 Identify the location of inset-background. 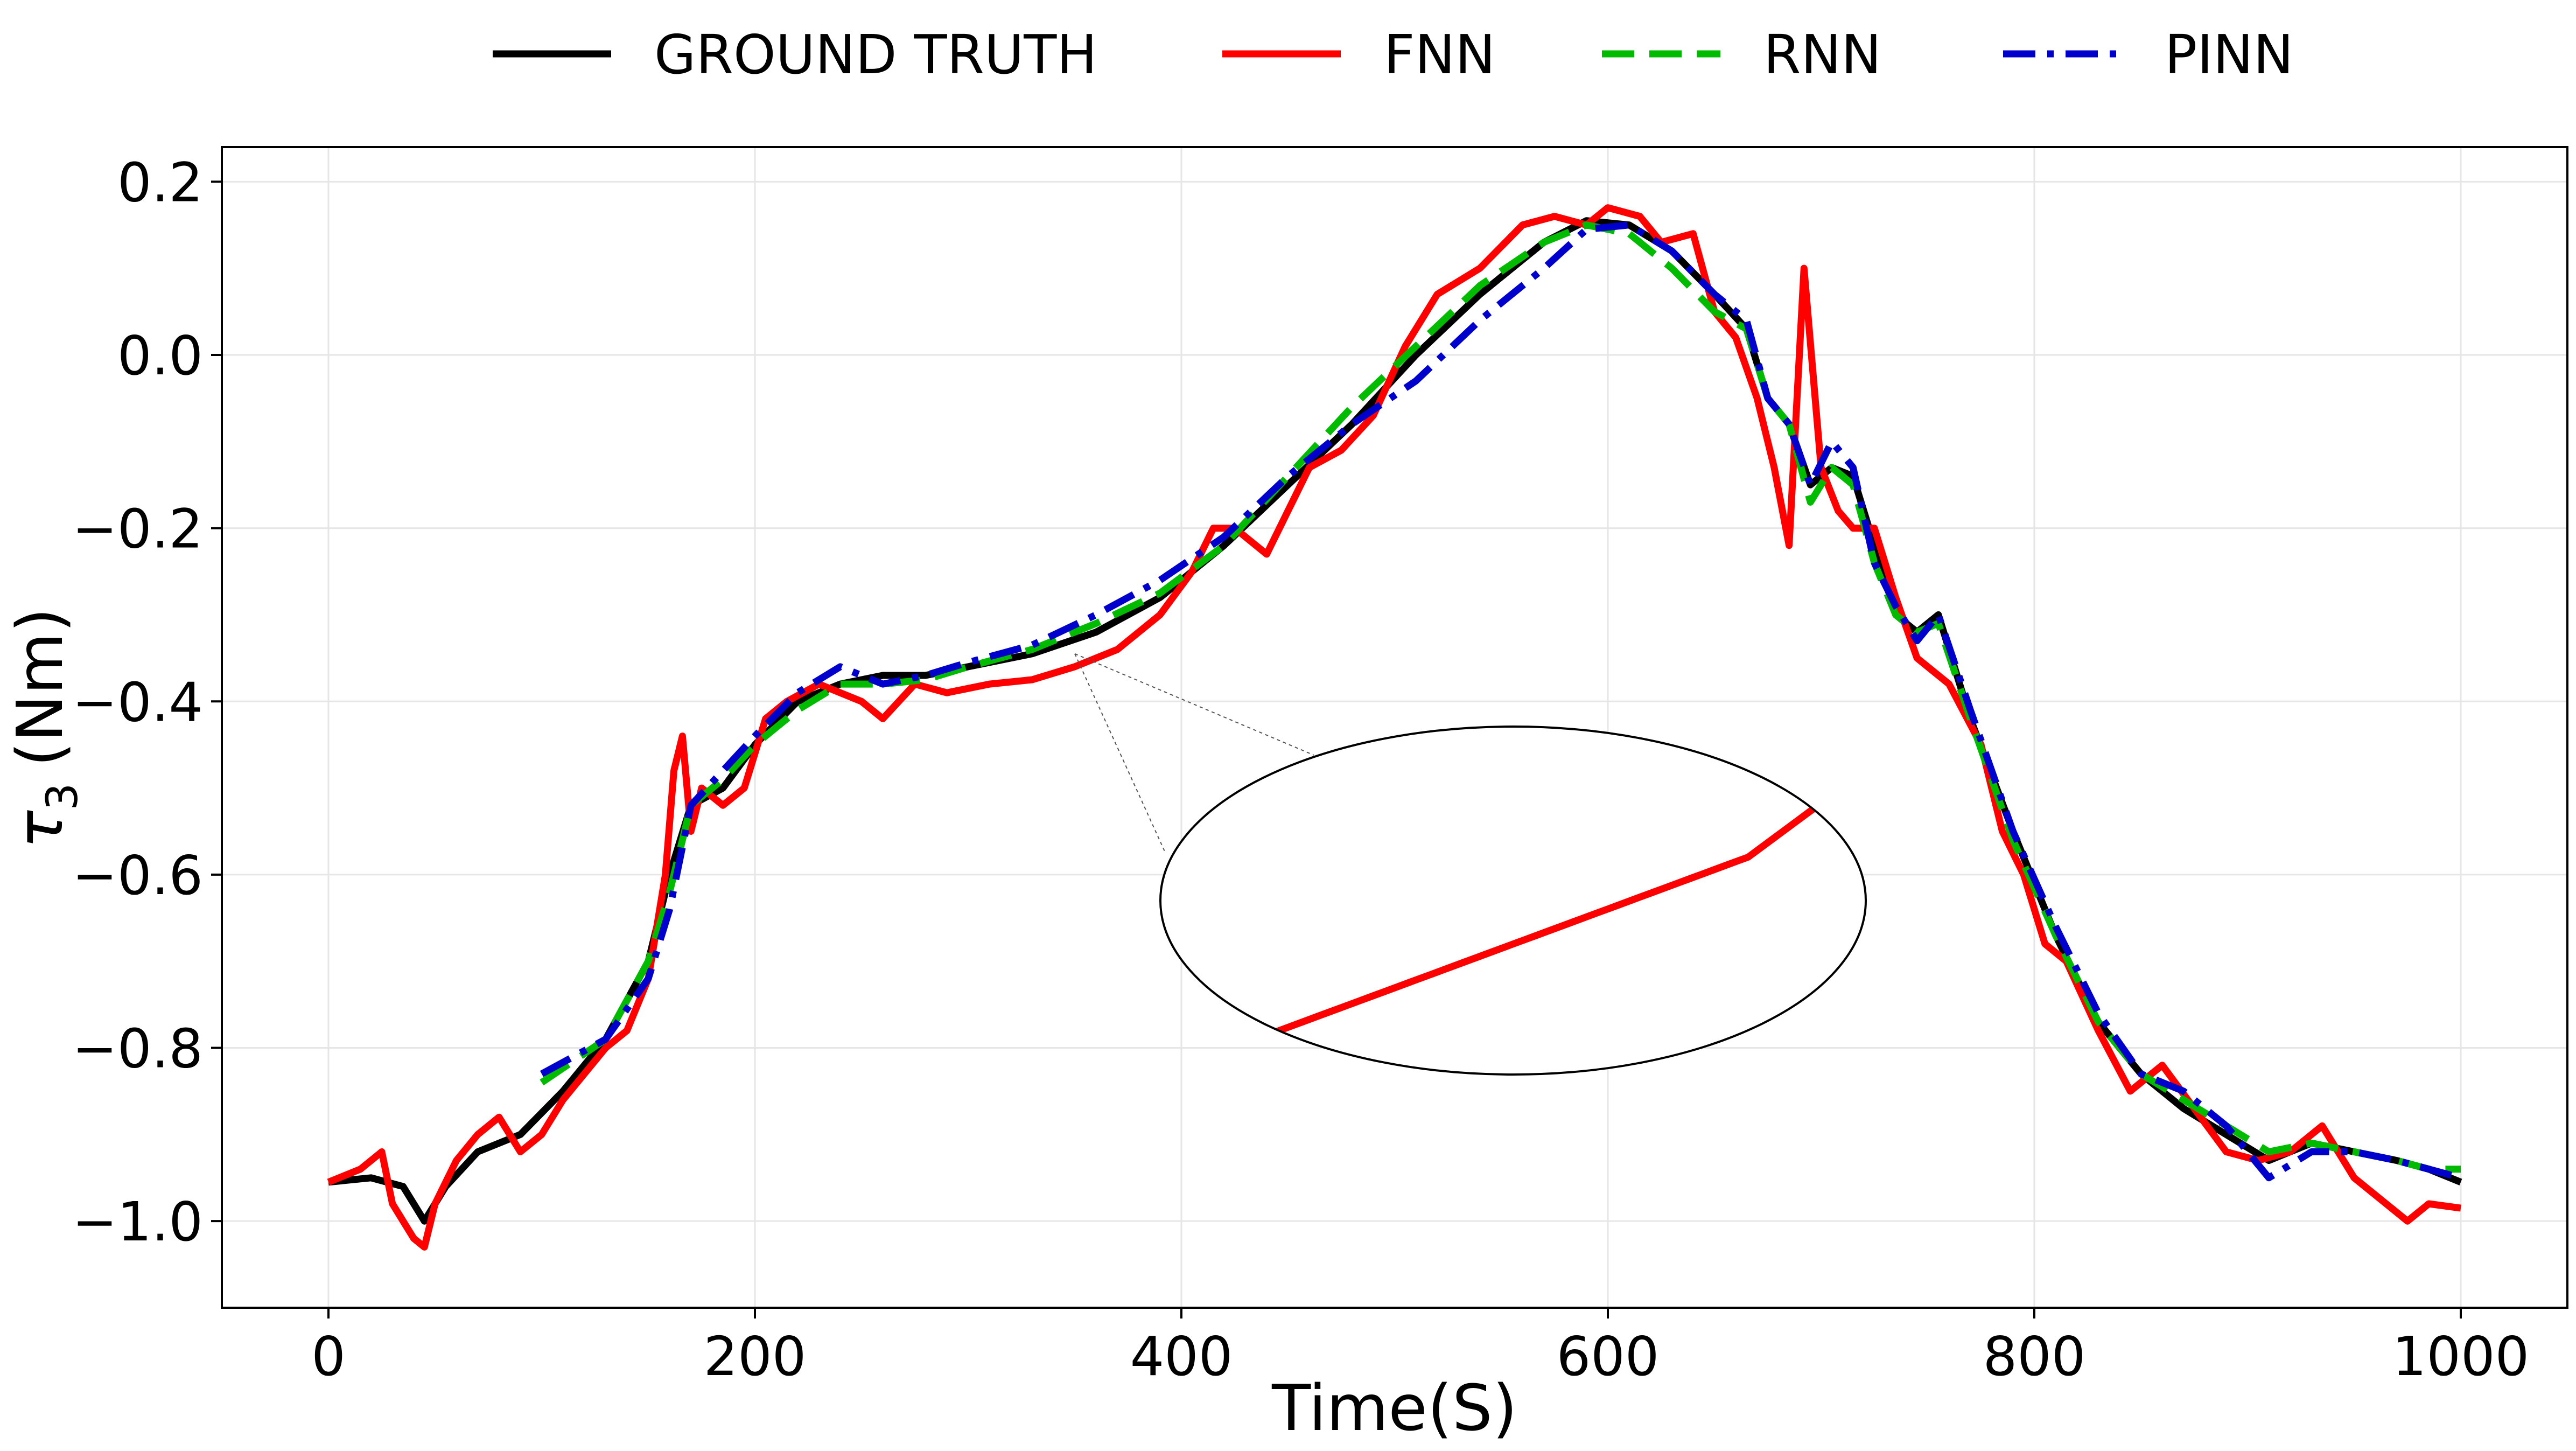
(1513, 901).